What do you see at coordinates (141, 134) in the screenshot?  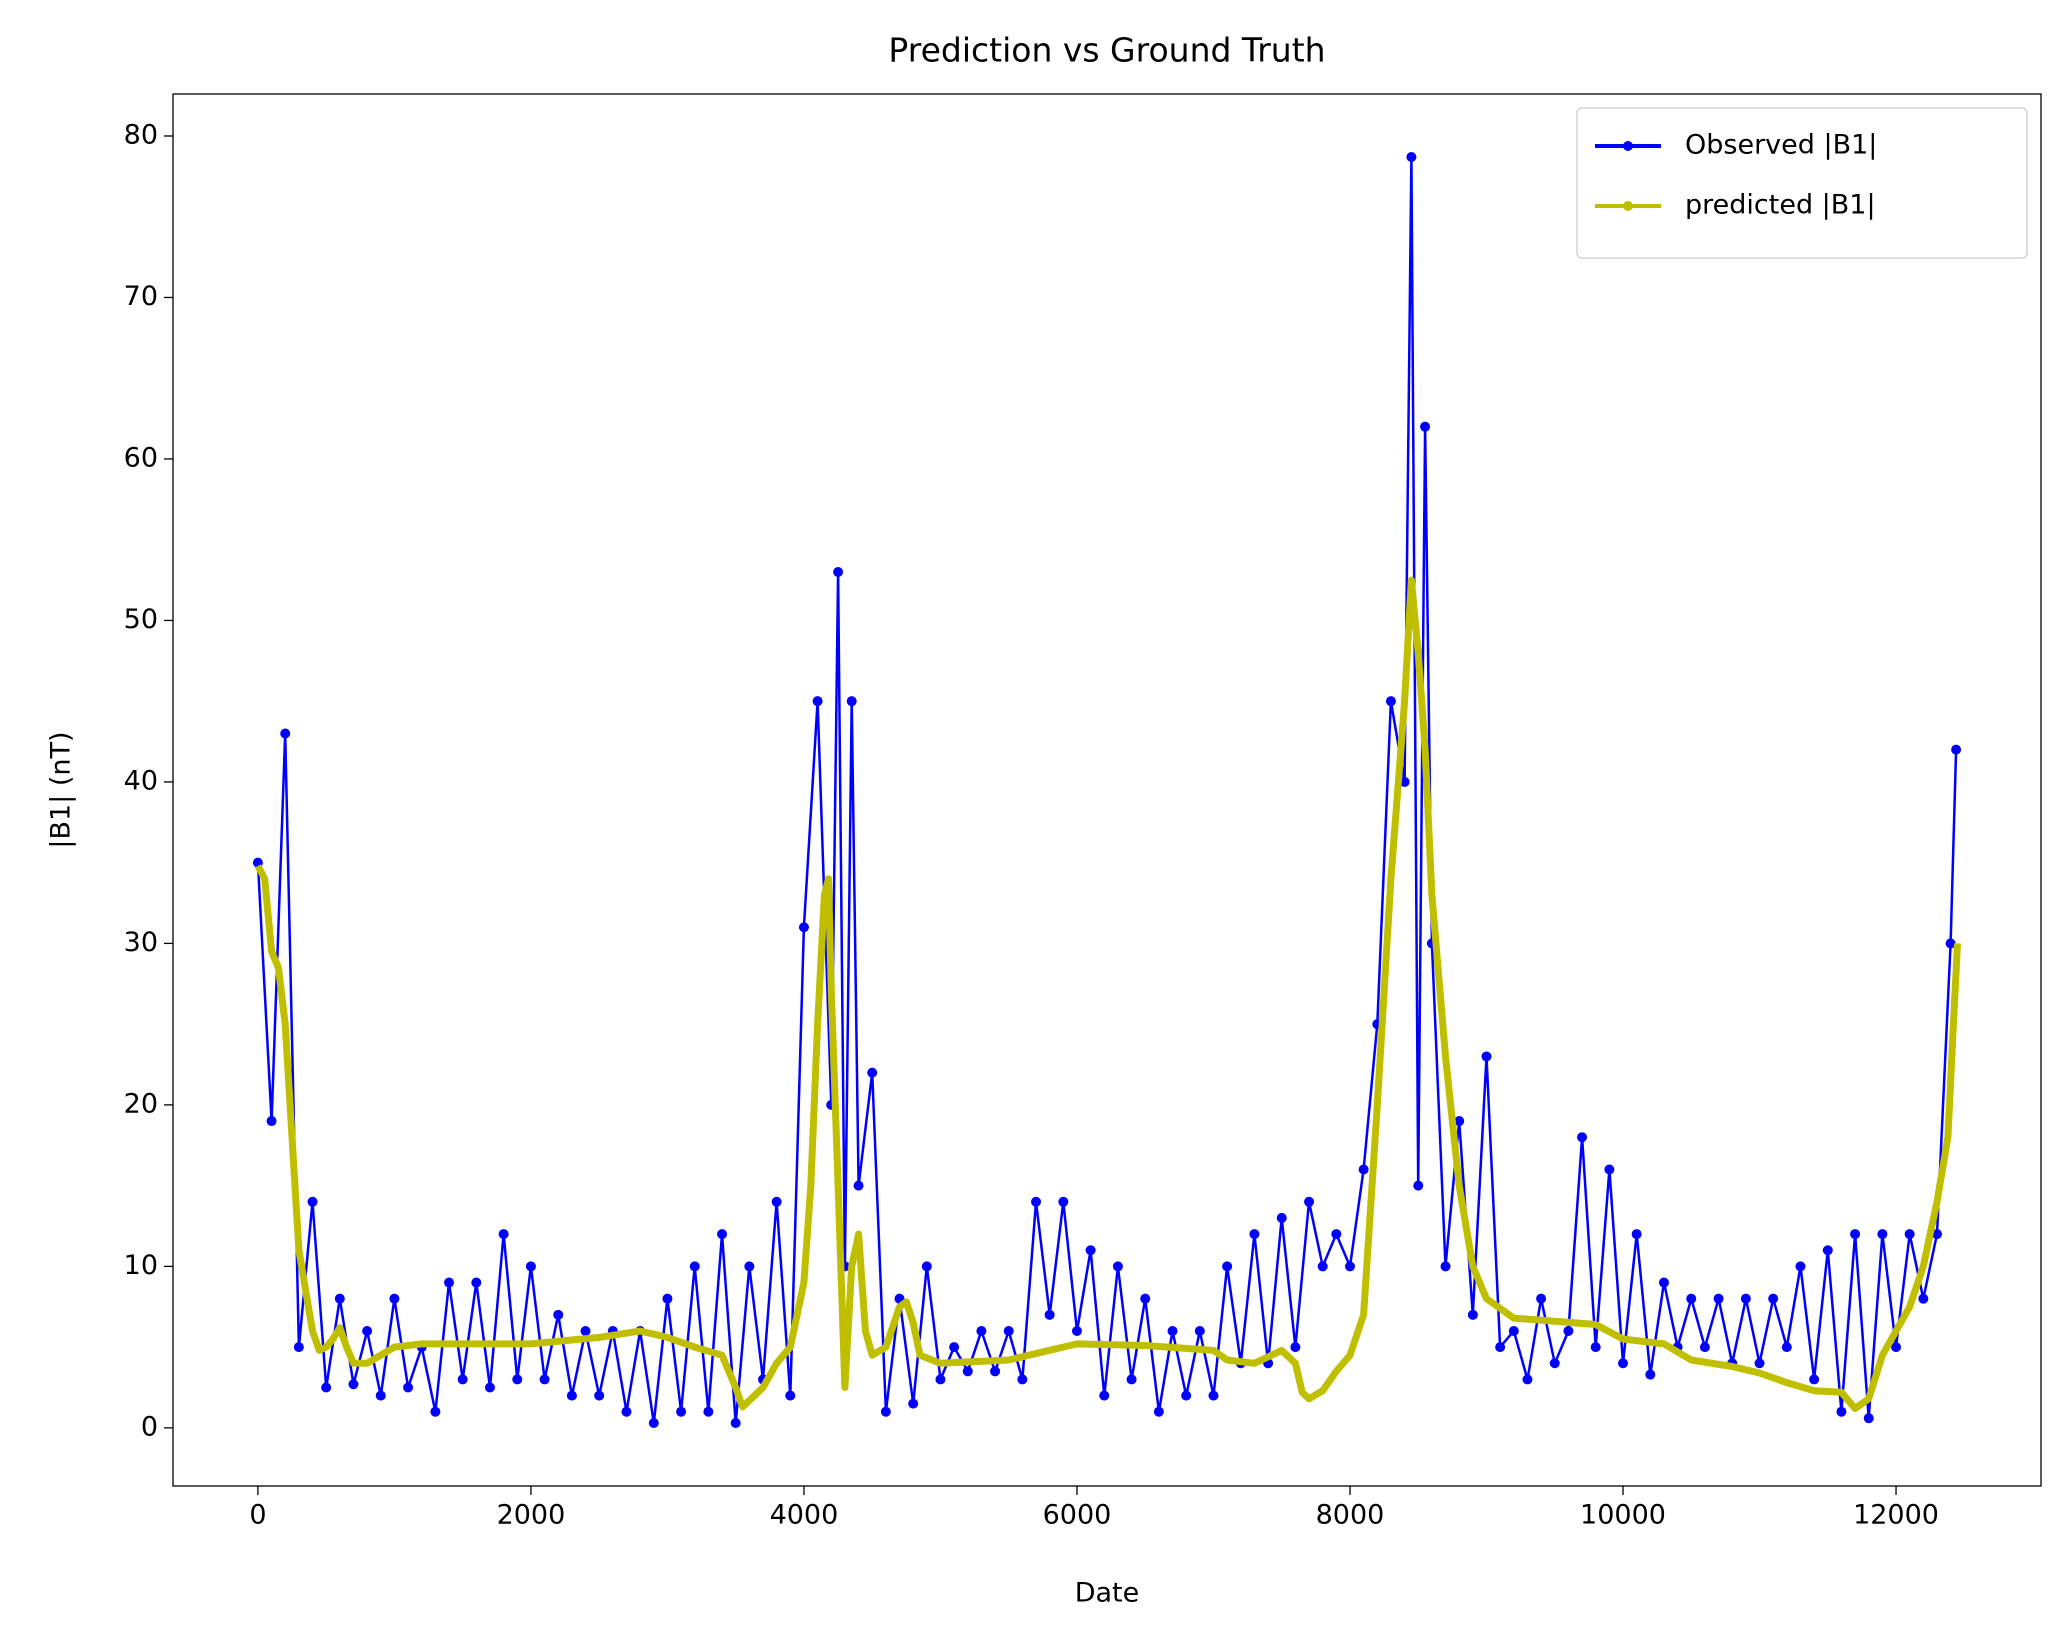 I see `y-tick-label: 80` at bounding box center [141, 134].